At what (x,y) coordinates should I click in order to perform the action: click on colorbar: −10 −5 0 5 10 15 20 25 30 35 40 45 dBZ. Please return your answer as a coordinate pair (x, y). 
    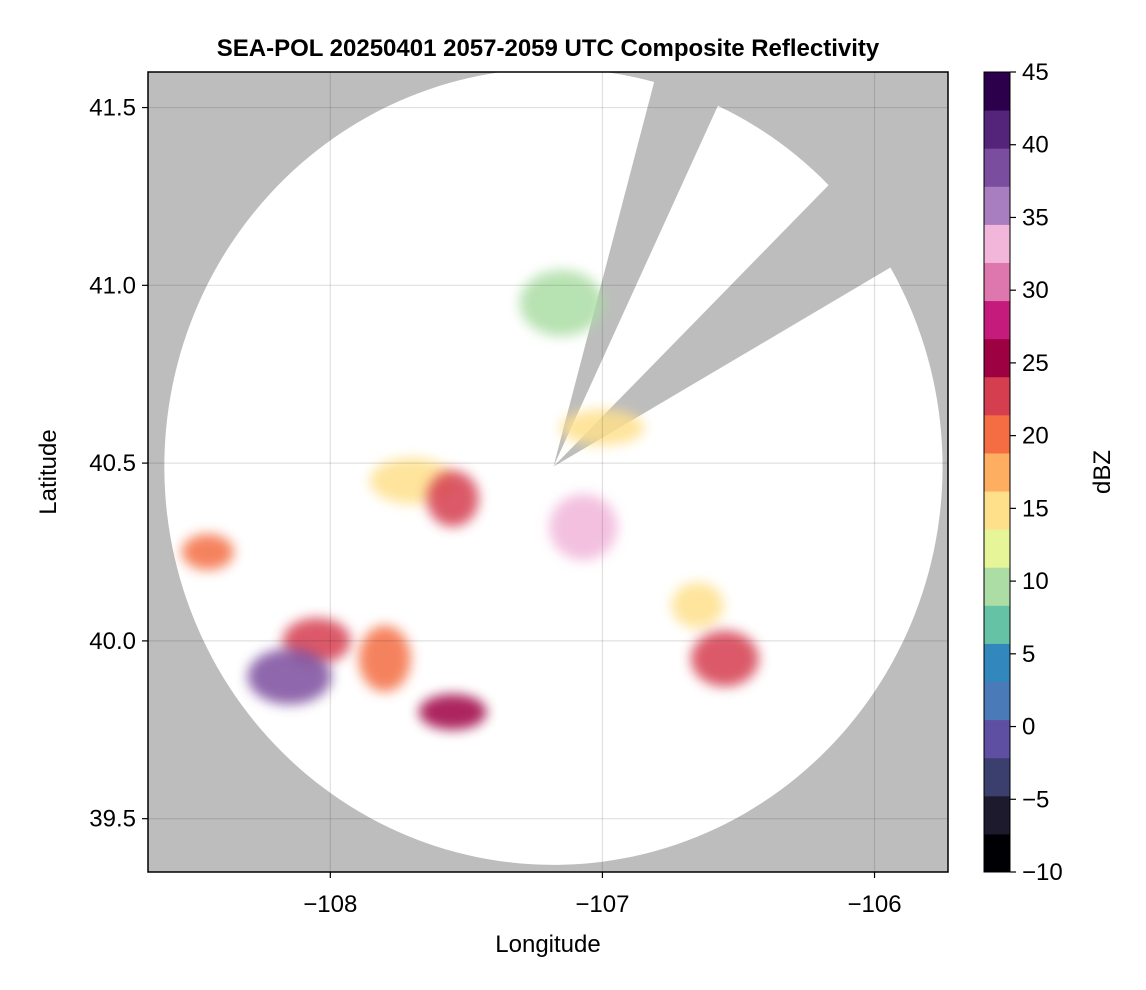
    Looking at the image, I should click on (1049, 472).